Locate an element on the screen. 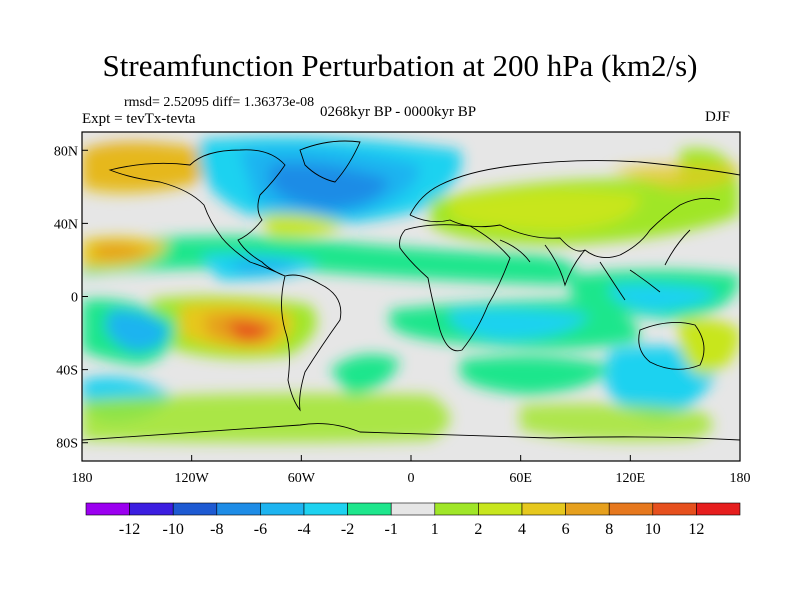 This screenshot has width=800, height=600. lat-tick-label: 80S is located at coordinates (67, 444).